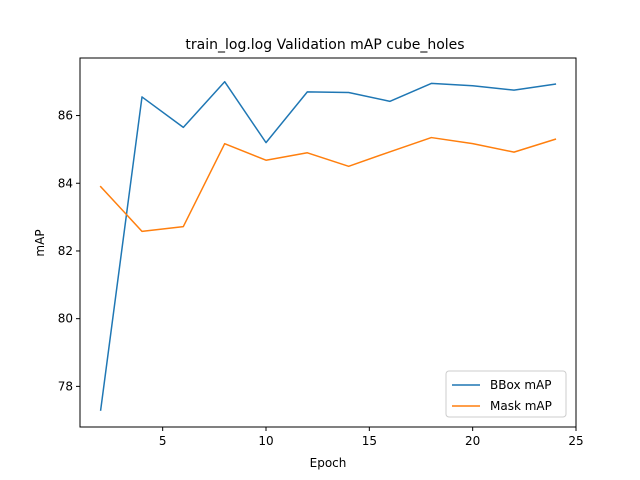  Describe the element at coordinates (575, 441) in the screenshot. I see `x-tick-label: 25` at that location.